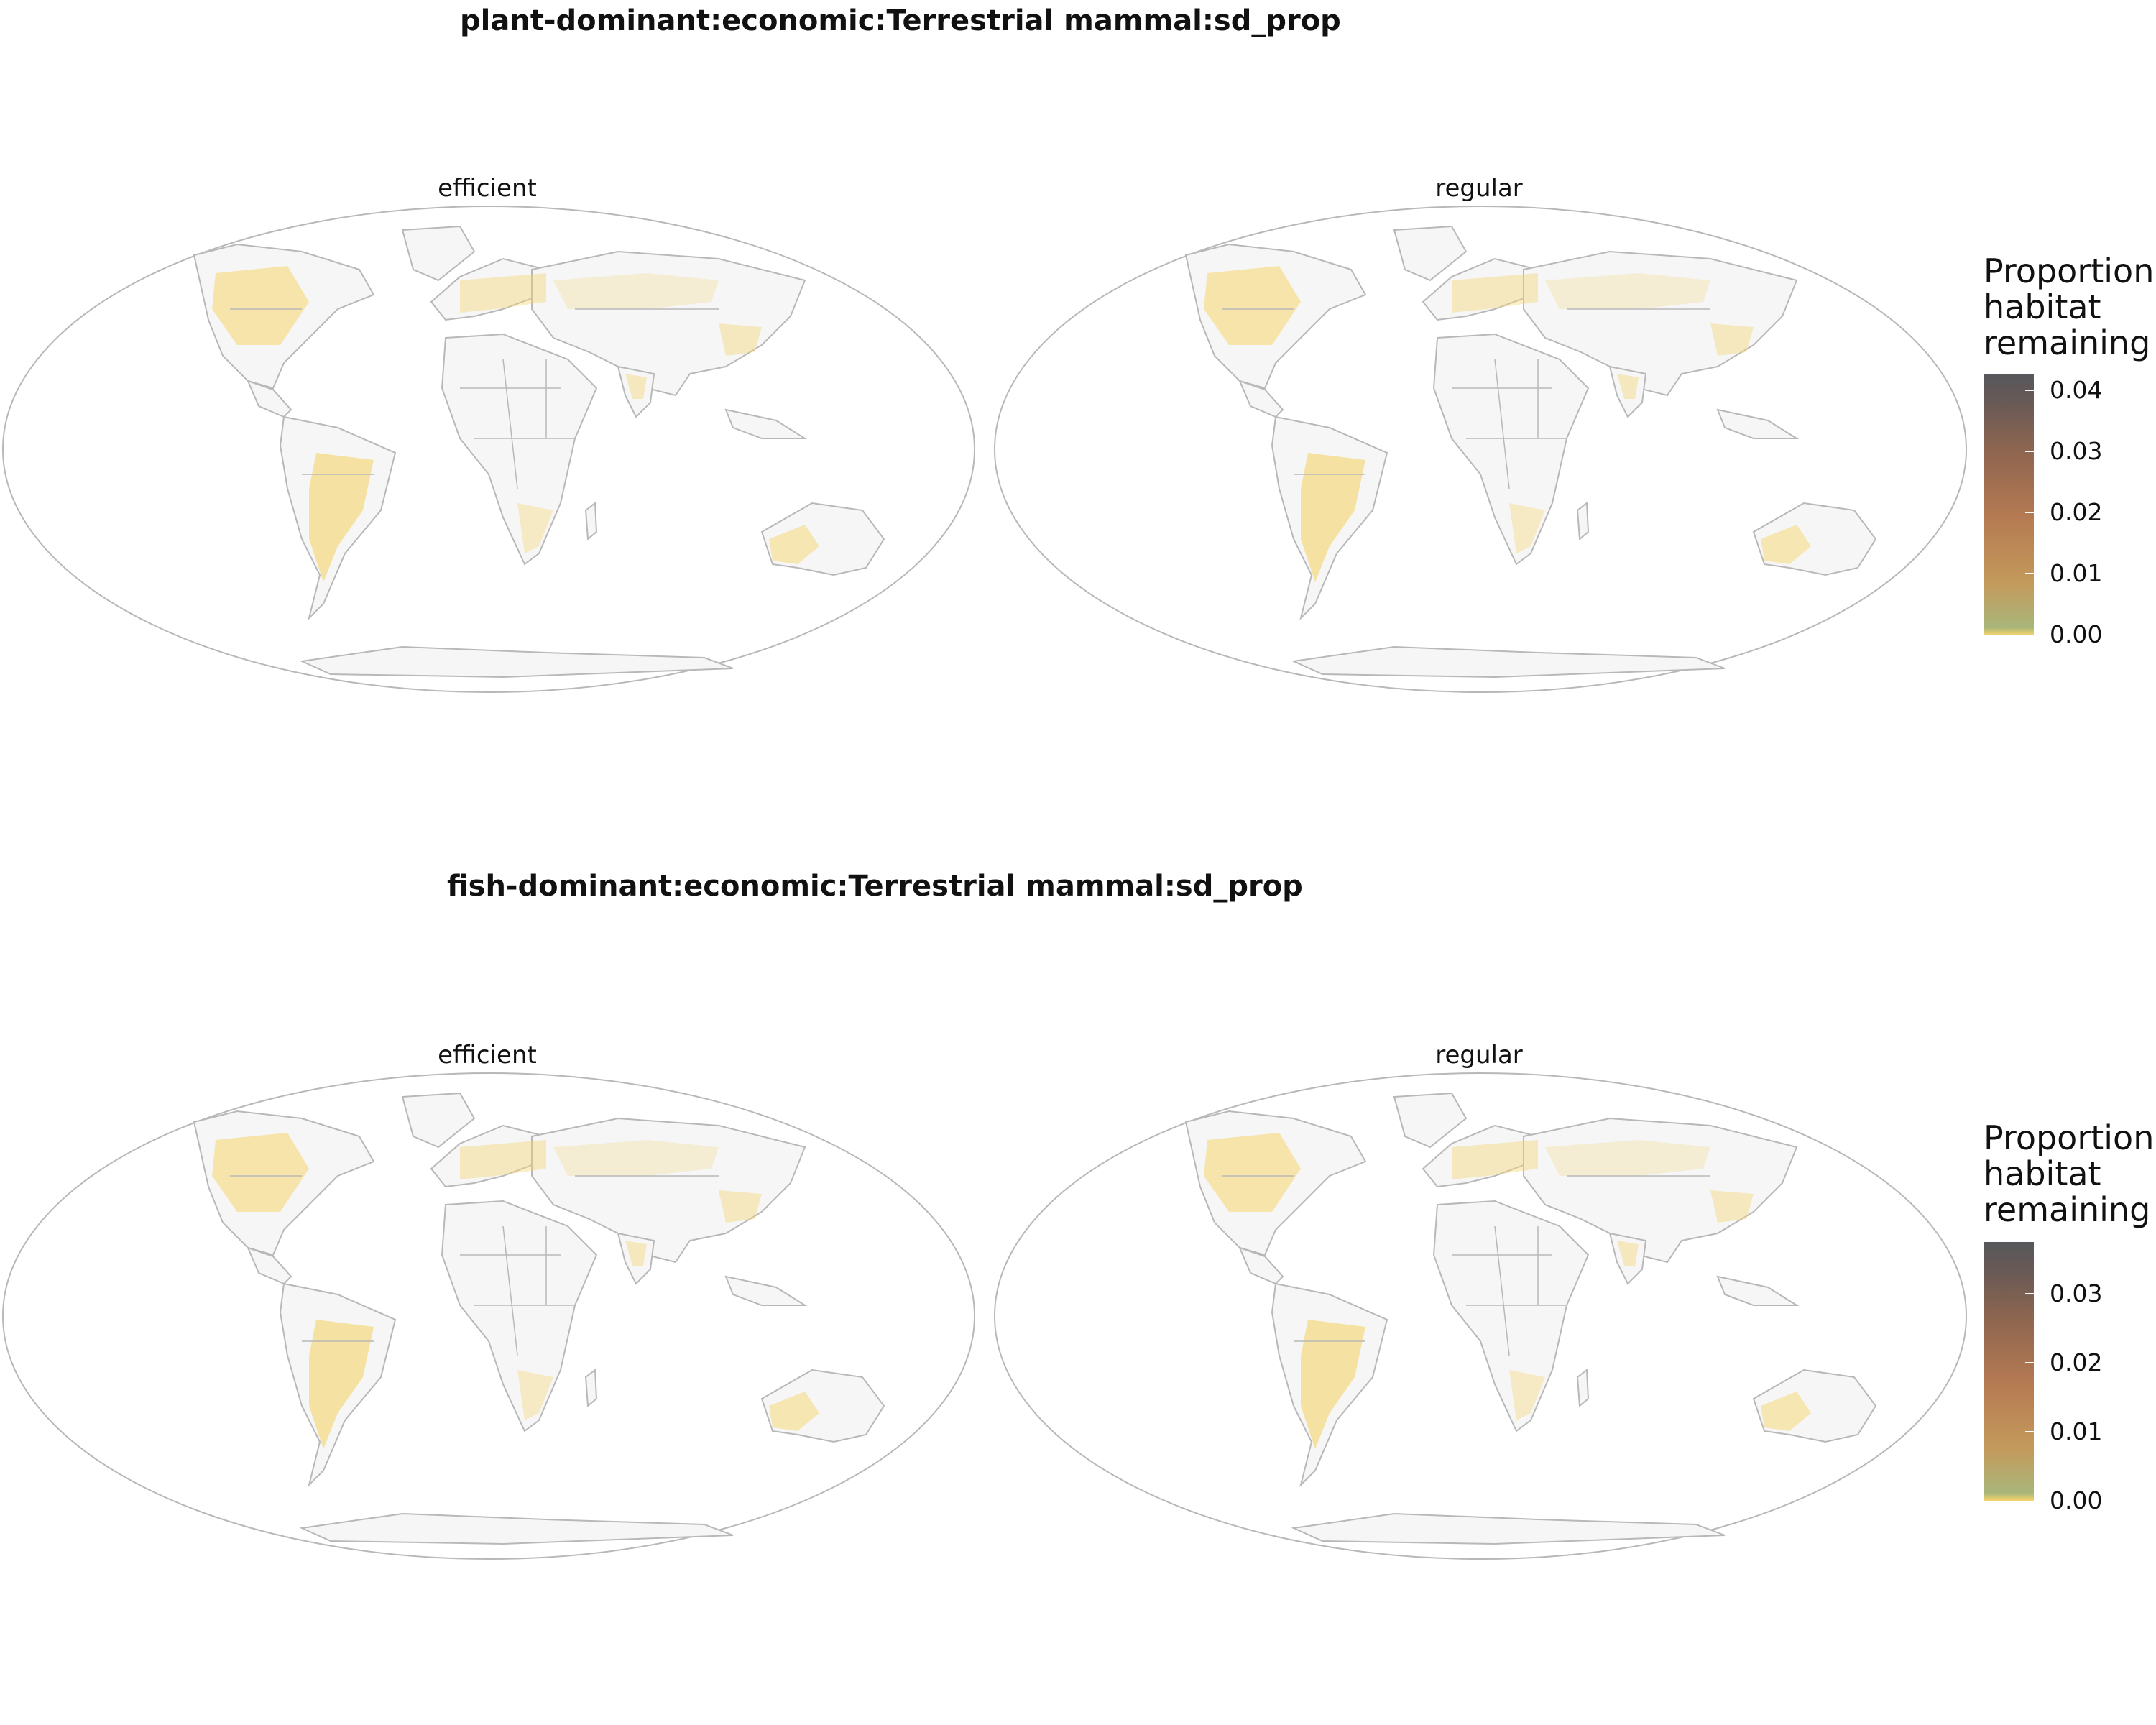 This screenshot has width=2156, height=1725. What do you see at coordinates (2076, 512) in the screenshot?
I see `legend-tick-1: 0.02` at bounding box center [2076, 512].